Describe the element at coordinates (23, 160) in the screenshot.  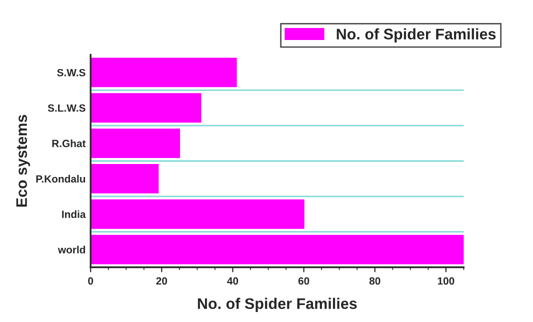
I see `y-axis-title: Eco systems` at that location.